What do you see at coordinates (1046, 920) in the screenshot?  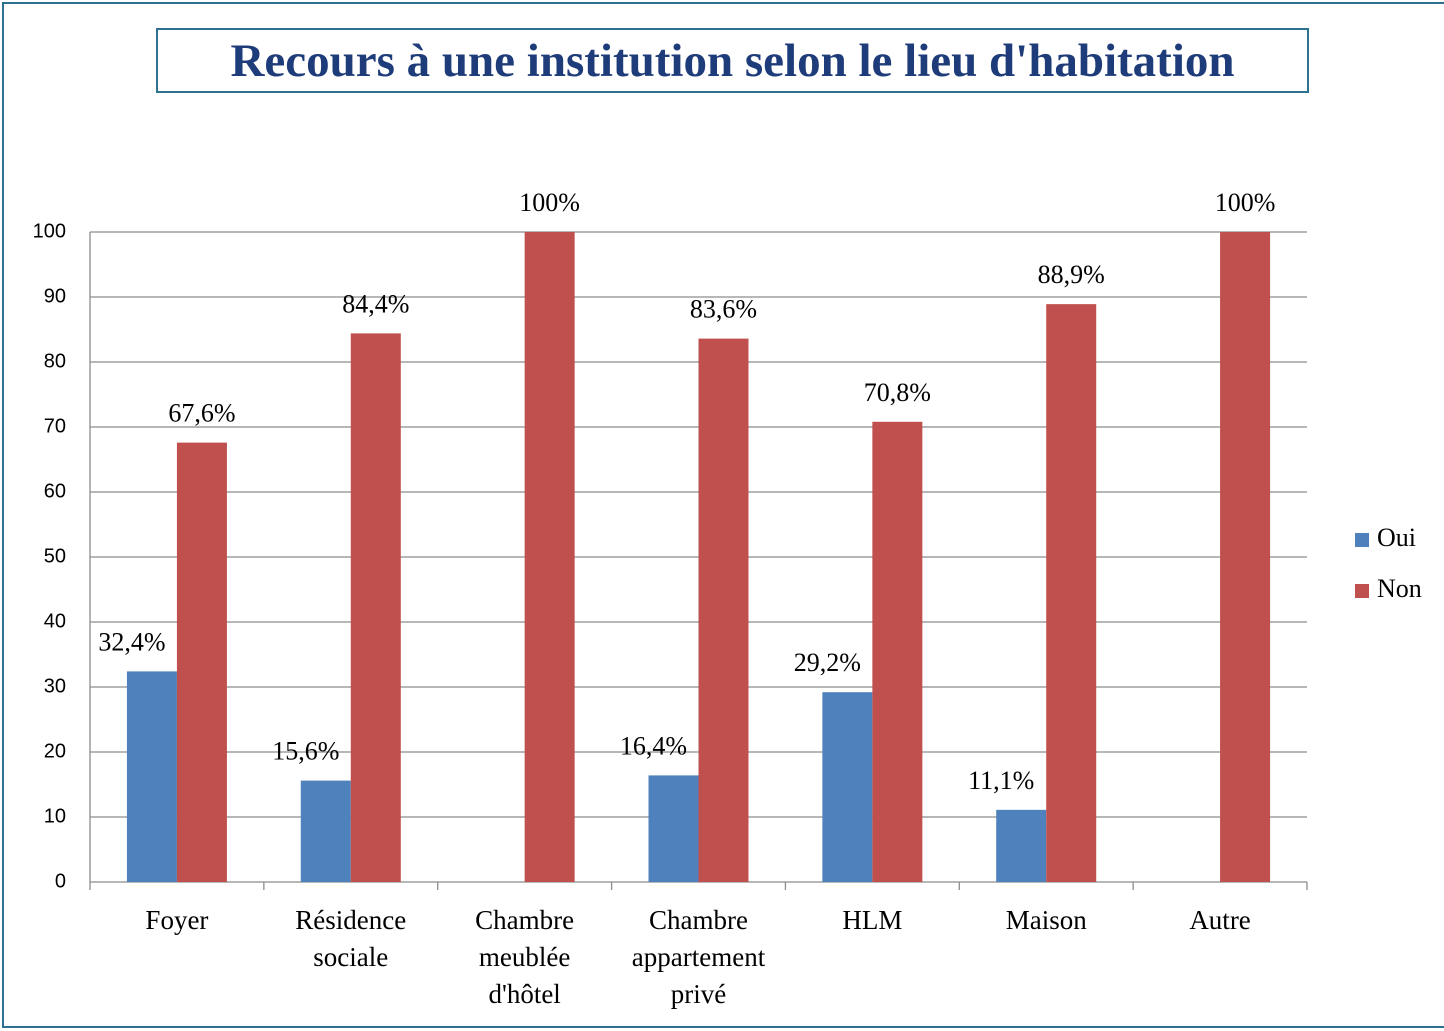 I see `x-tick-label: Maison` at bounding box center [1046, 920].